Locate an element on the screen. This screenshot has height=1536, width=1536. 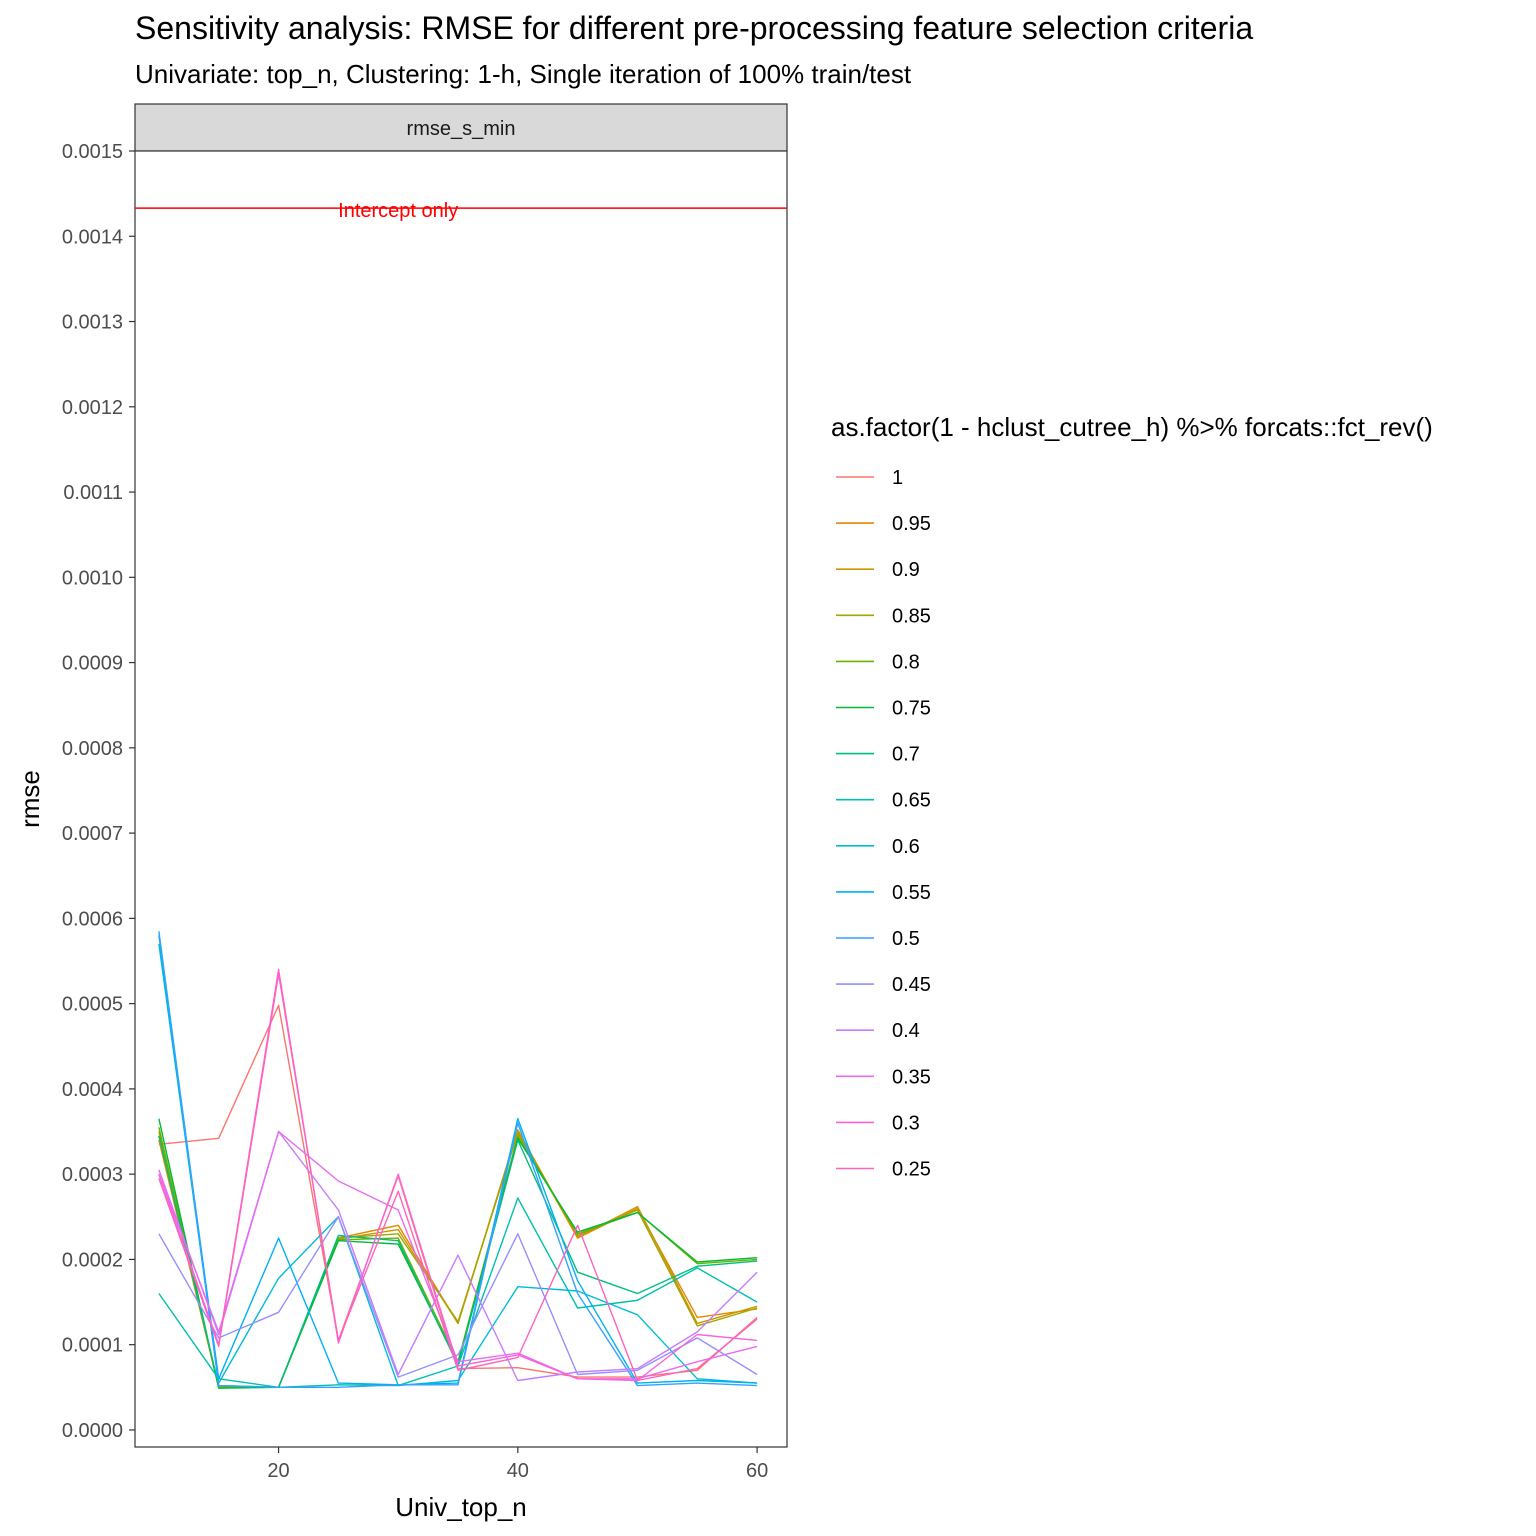
legend-label: 0.85 is located at coordinates (911, 616).